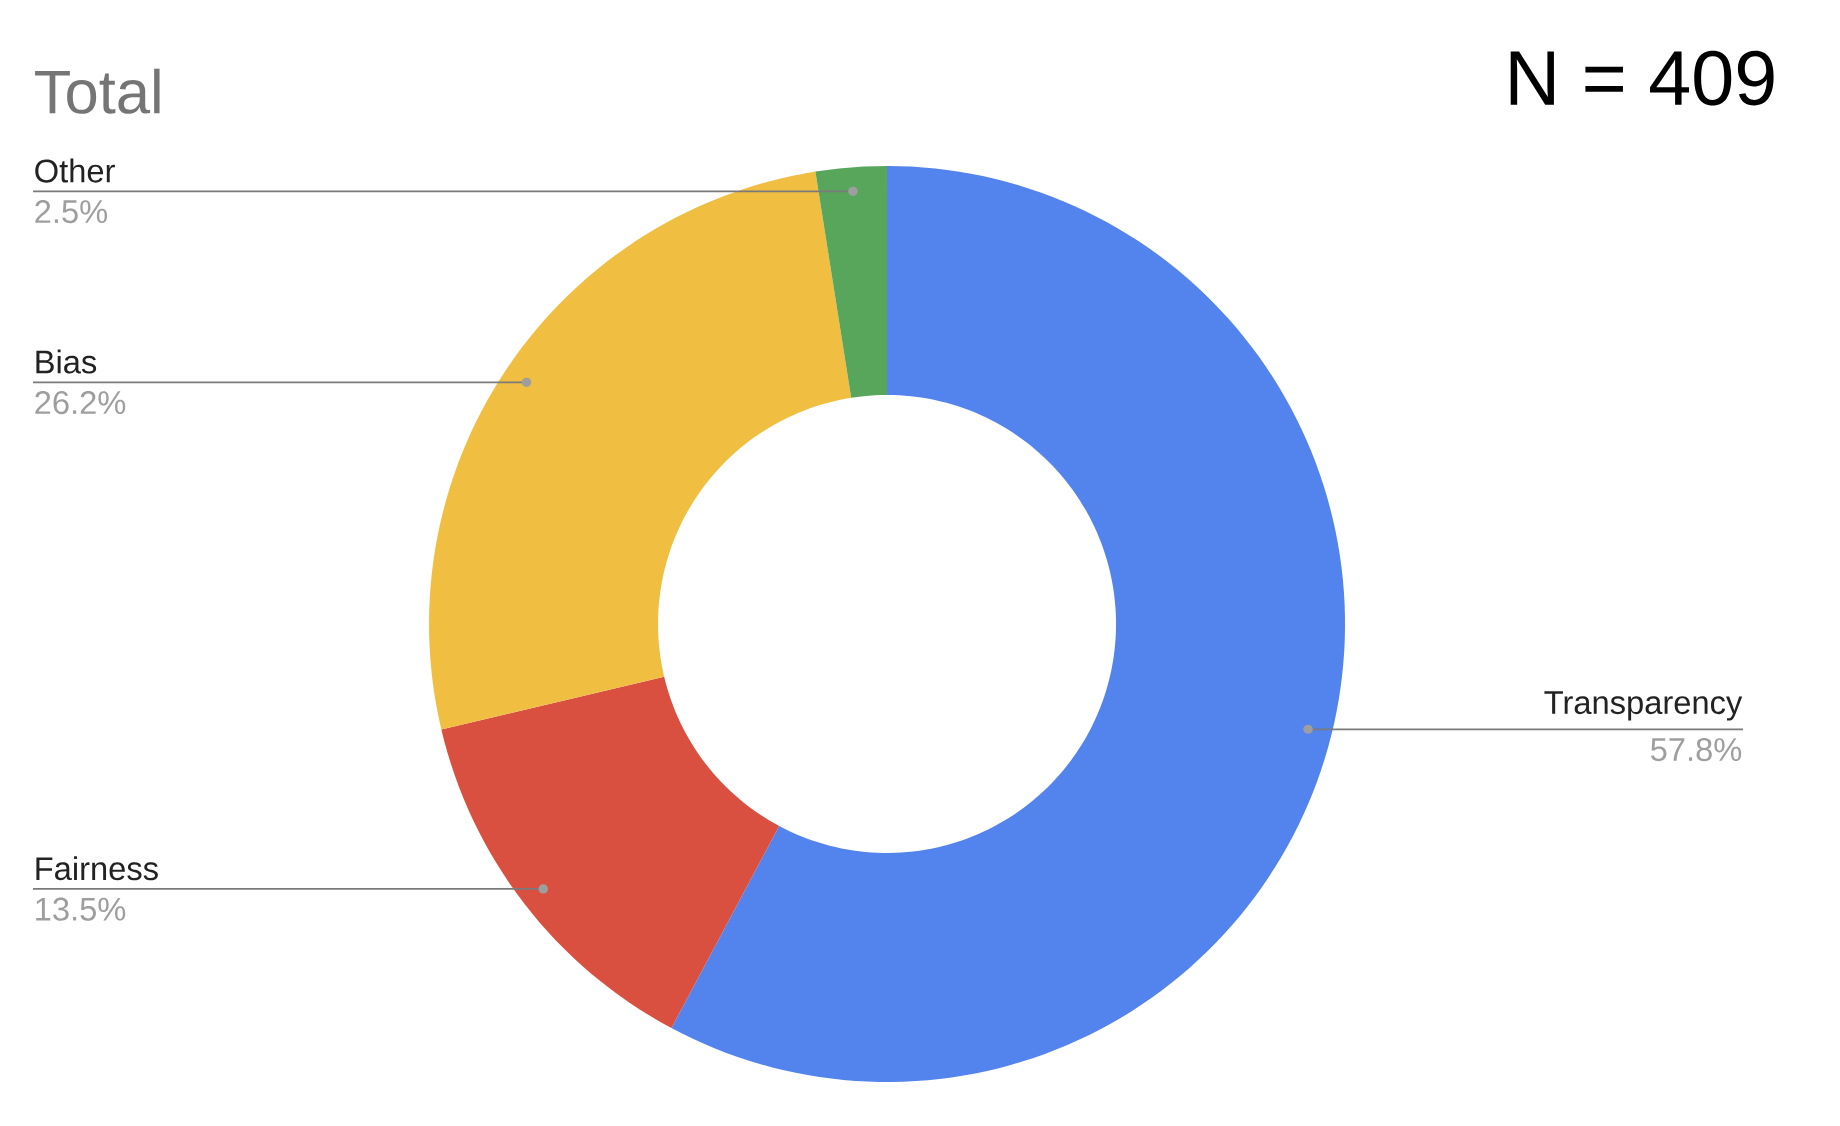  I want to click on slice-label: Transparency, so click(1643, 706).